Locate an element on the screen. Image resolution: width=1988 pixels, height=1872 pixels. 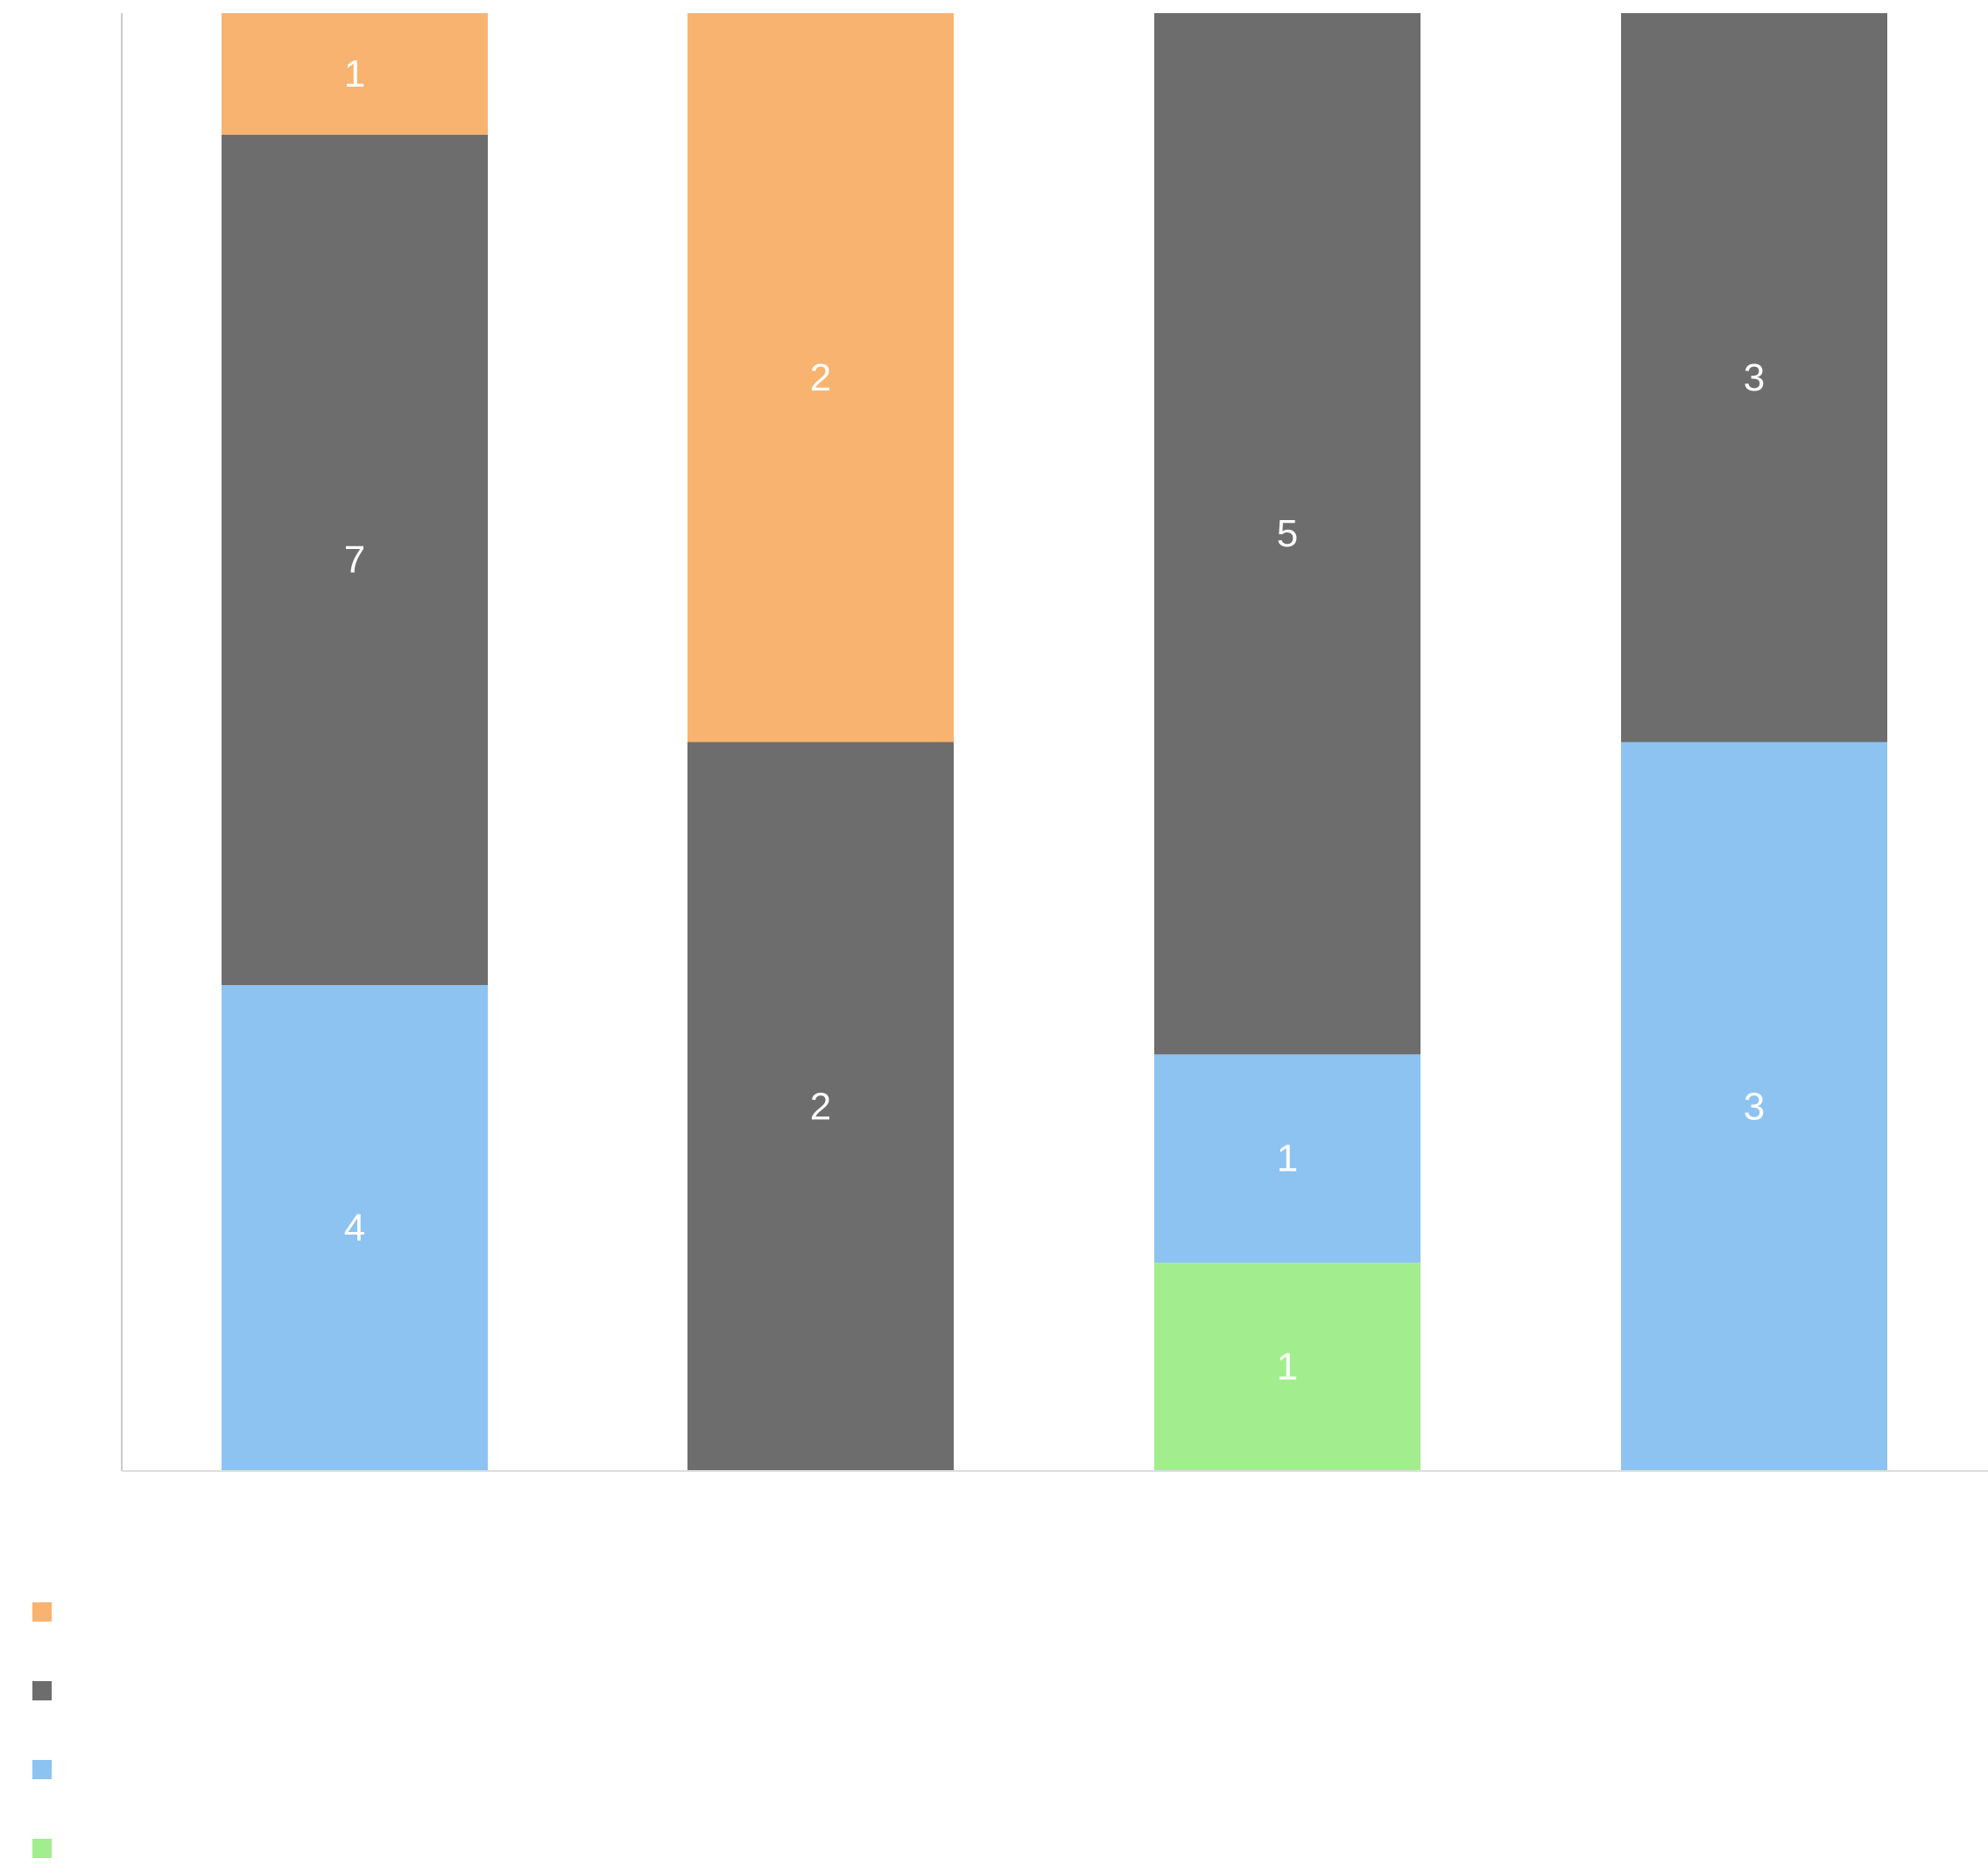
legend is located at coordinates (42, 1730).